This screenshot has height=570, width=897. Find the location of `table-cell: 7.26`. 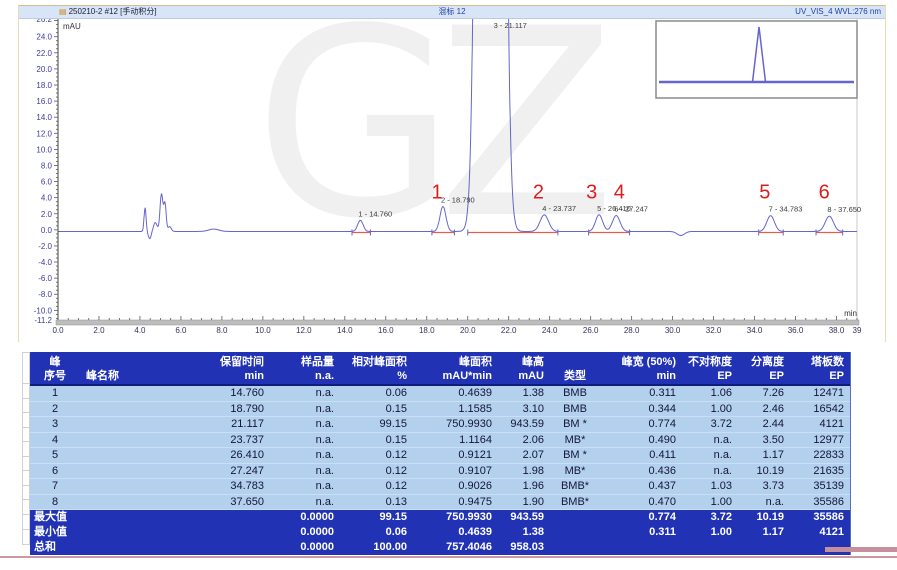

table-cell: 7.26 is located at coordinates (773, 393).